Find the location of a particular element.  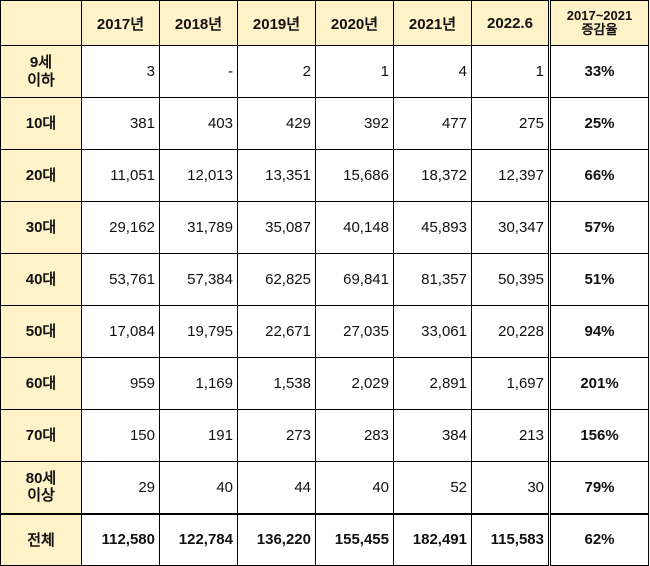

age-group-label: 40대 is located at coordinates (41, 279).